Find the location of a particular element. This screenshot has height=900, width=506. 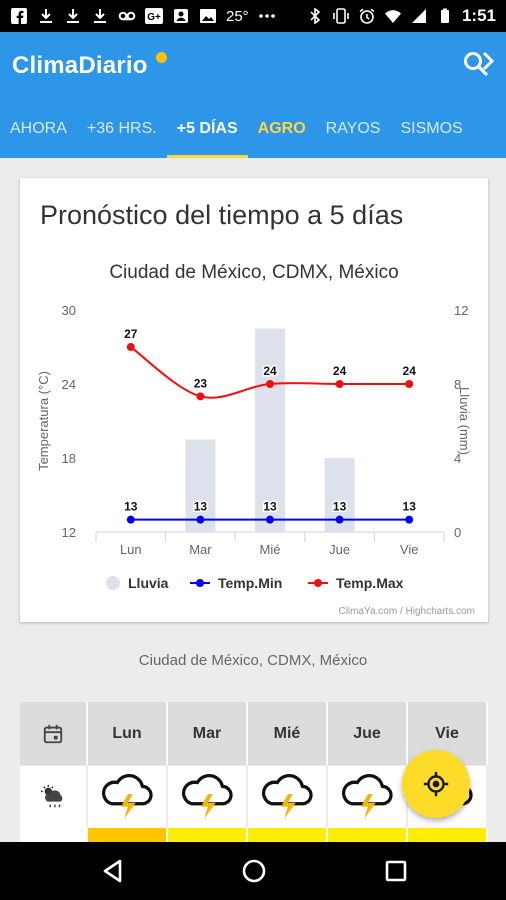

navigation-bar is located at coordinates (253, 871).